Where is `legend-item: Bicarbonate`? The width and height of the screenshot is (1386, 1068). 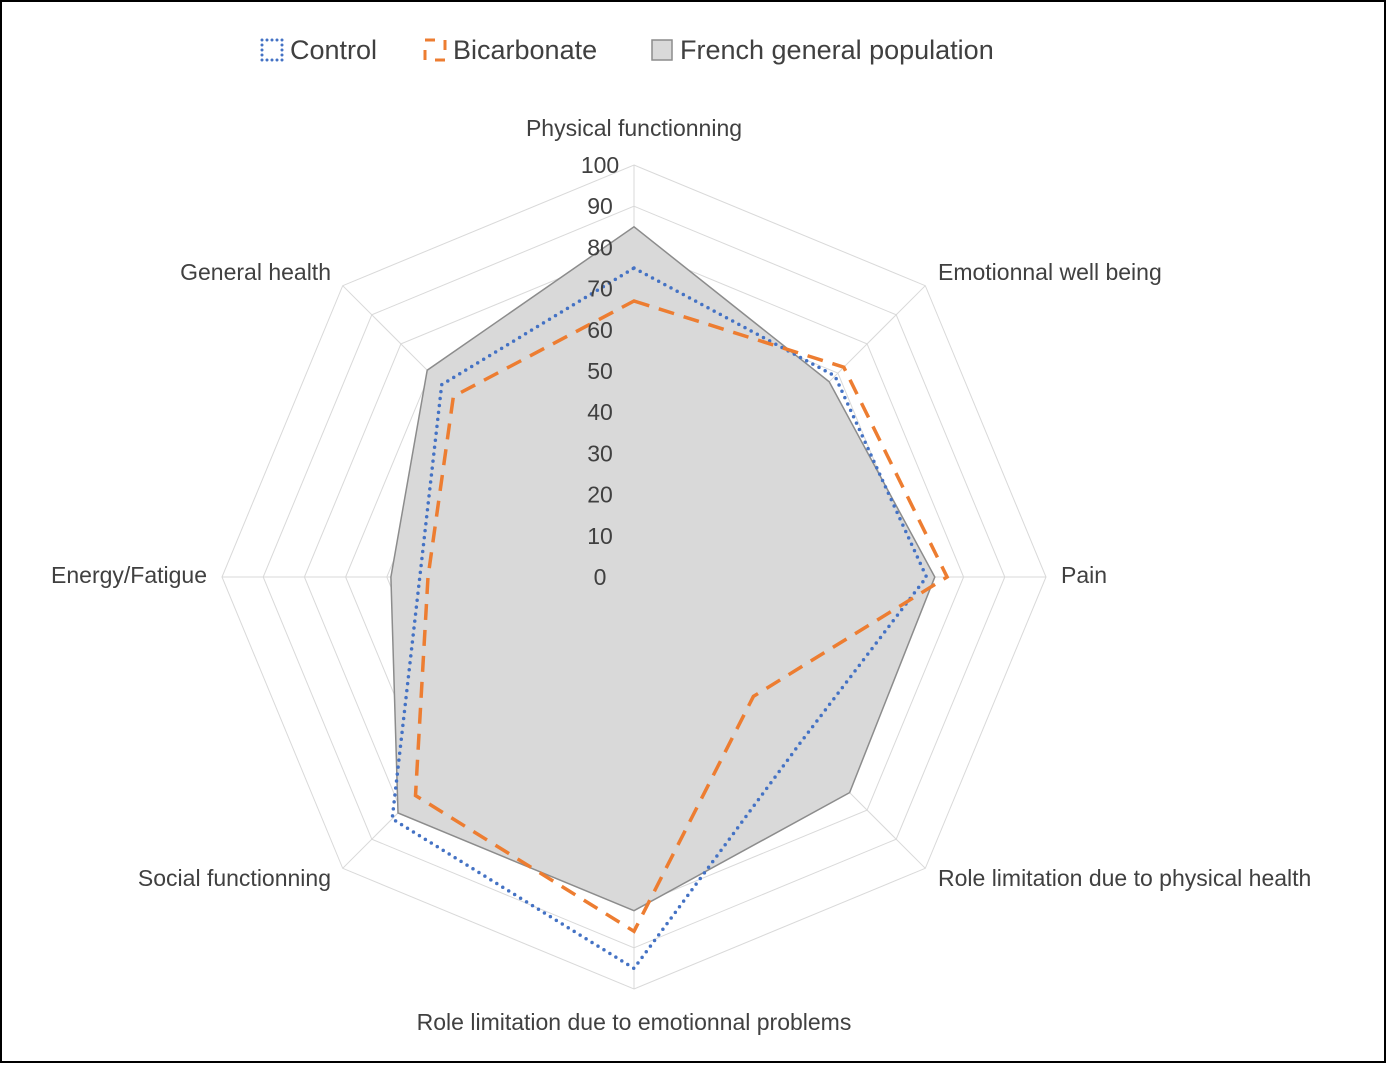
legend-item: Bicarbonate is located at coordinates (510, 50).